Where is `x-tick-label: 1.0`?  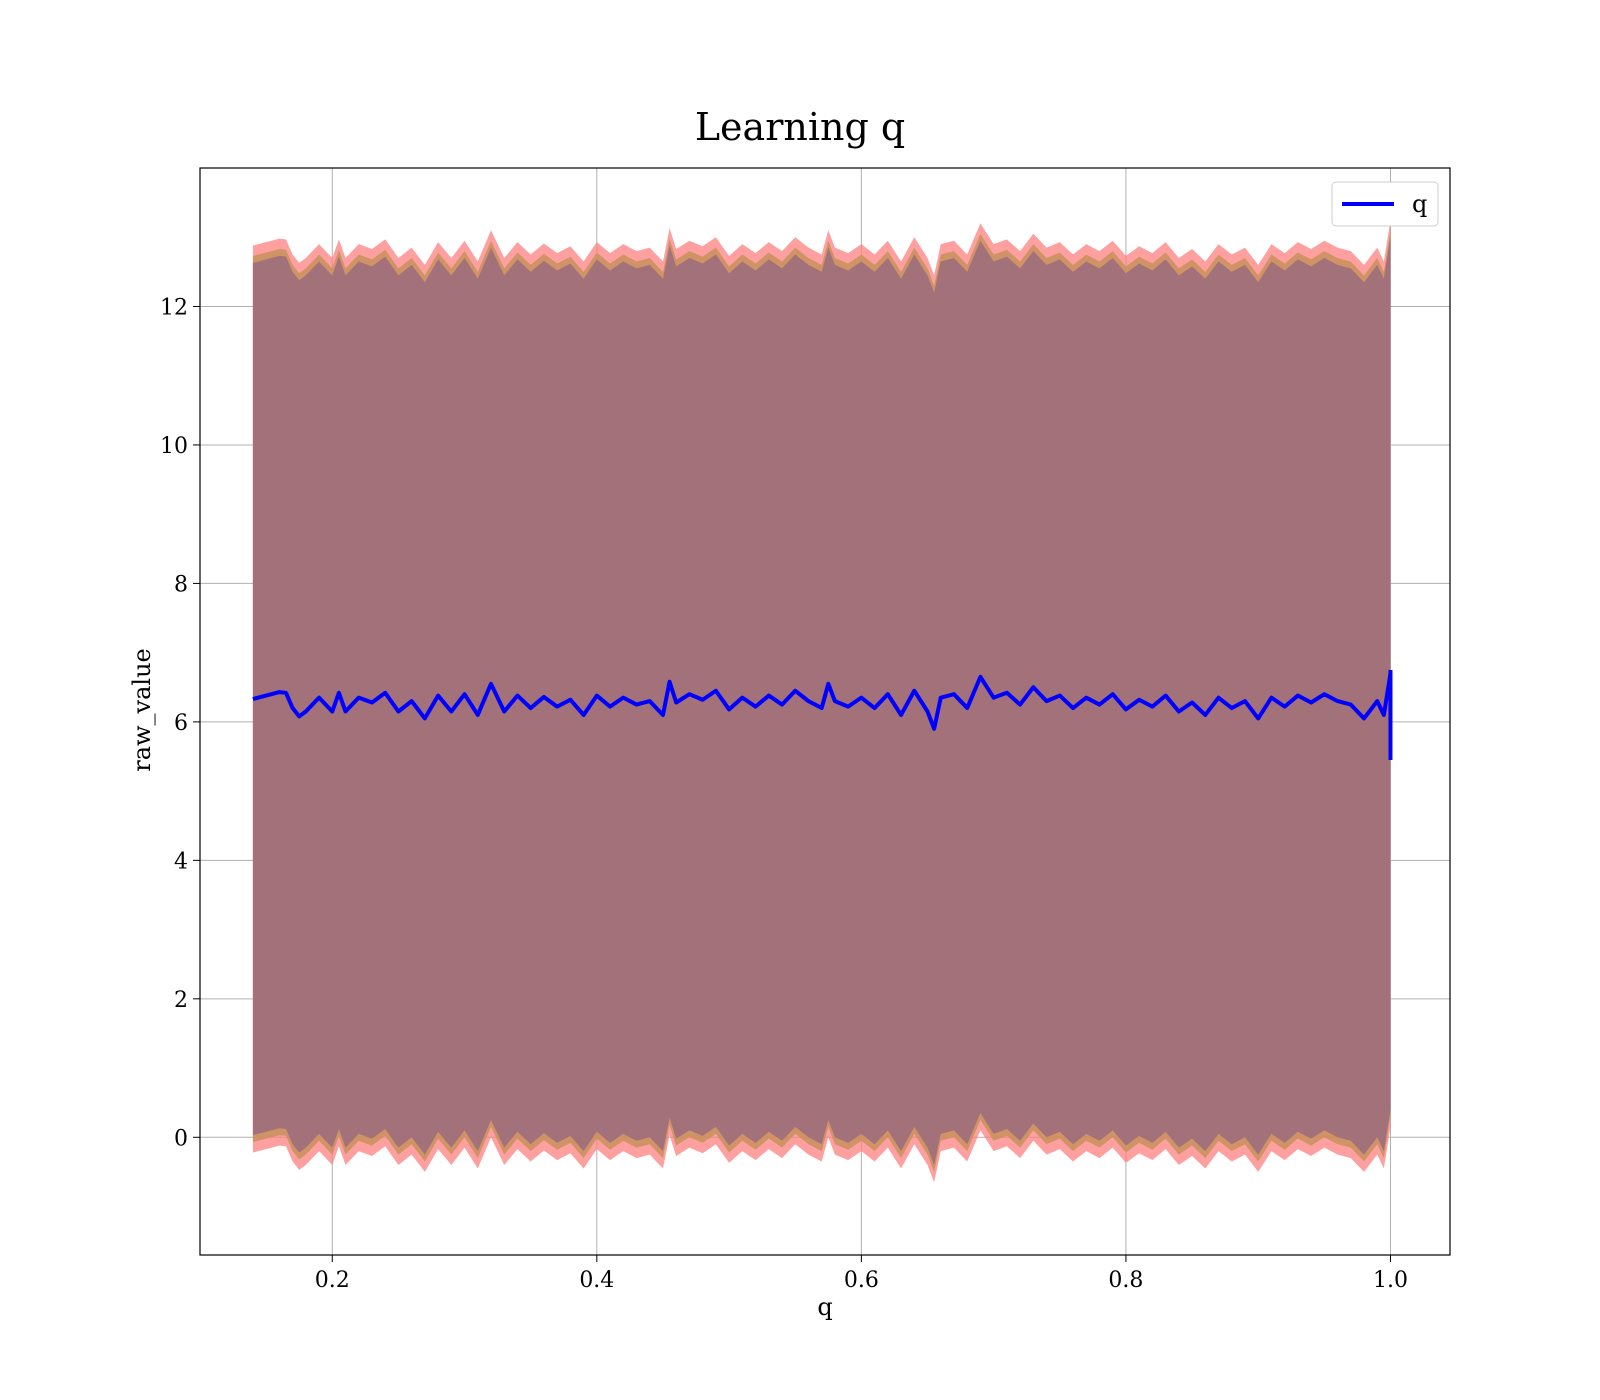 x-tick-label: 1.0 is located at coordinates (1390, 1280).